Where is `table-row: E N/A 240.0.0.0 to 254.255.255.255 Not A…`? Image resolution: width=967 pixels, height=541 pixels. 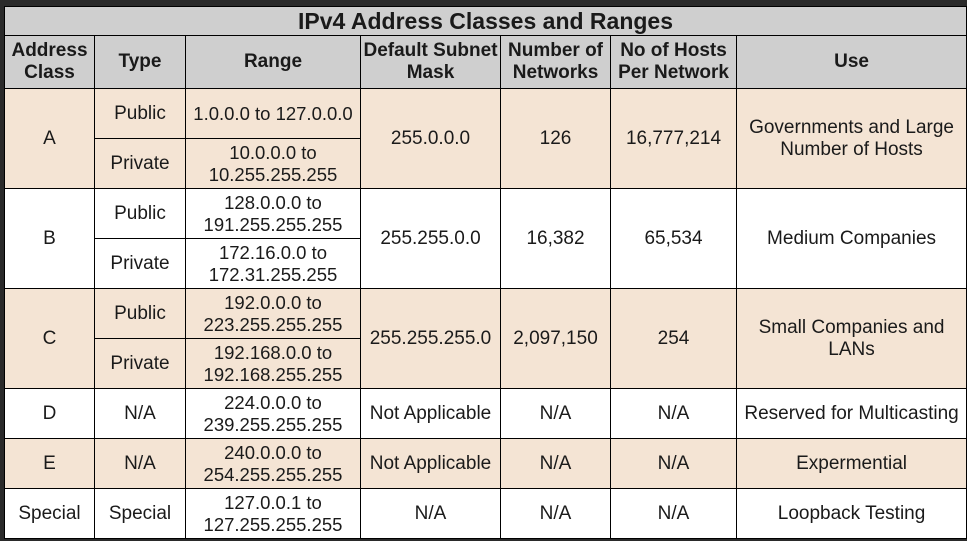 table-row: E N/A 240.0.0.0 to 254.255.255.255 Not A… is located at coordinates (485, 463).